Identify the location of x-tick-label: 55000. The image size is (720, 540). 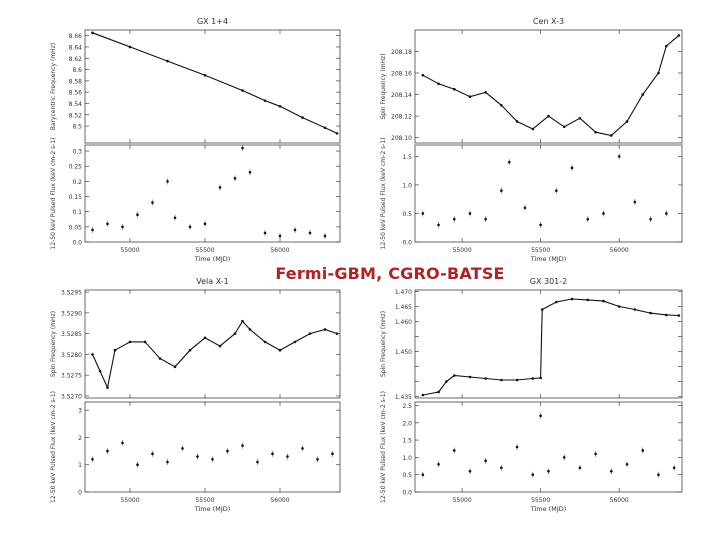
(129, 250).